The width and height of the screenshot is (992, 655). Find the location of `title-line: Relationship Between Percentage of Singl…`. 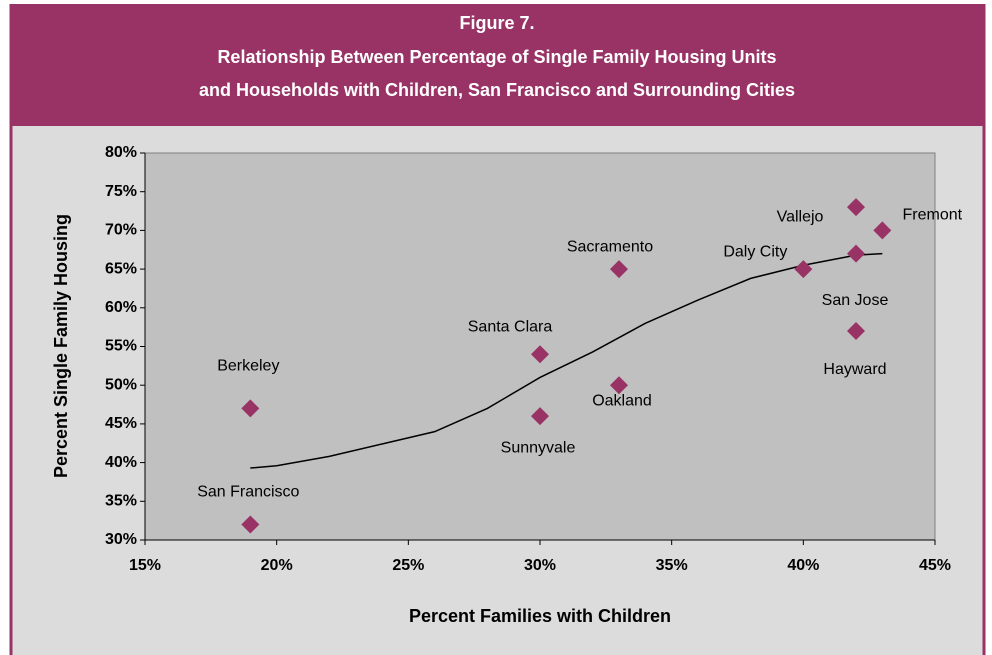

title-line: Relationship Between Percentage of Singl… is located at coordinates (496, 57).